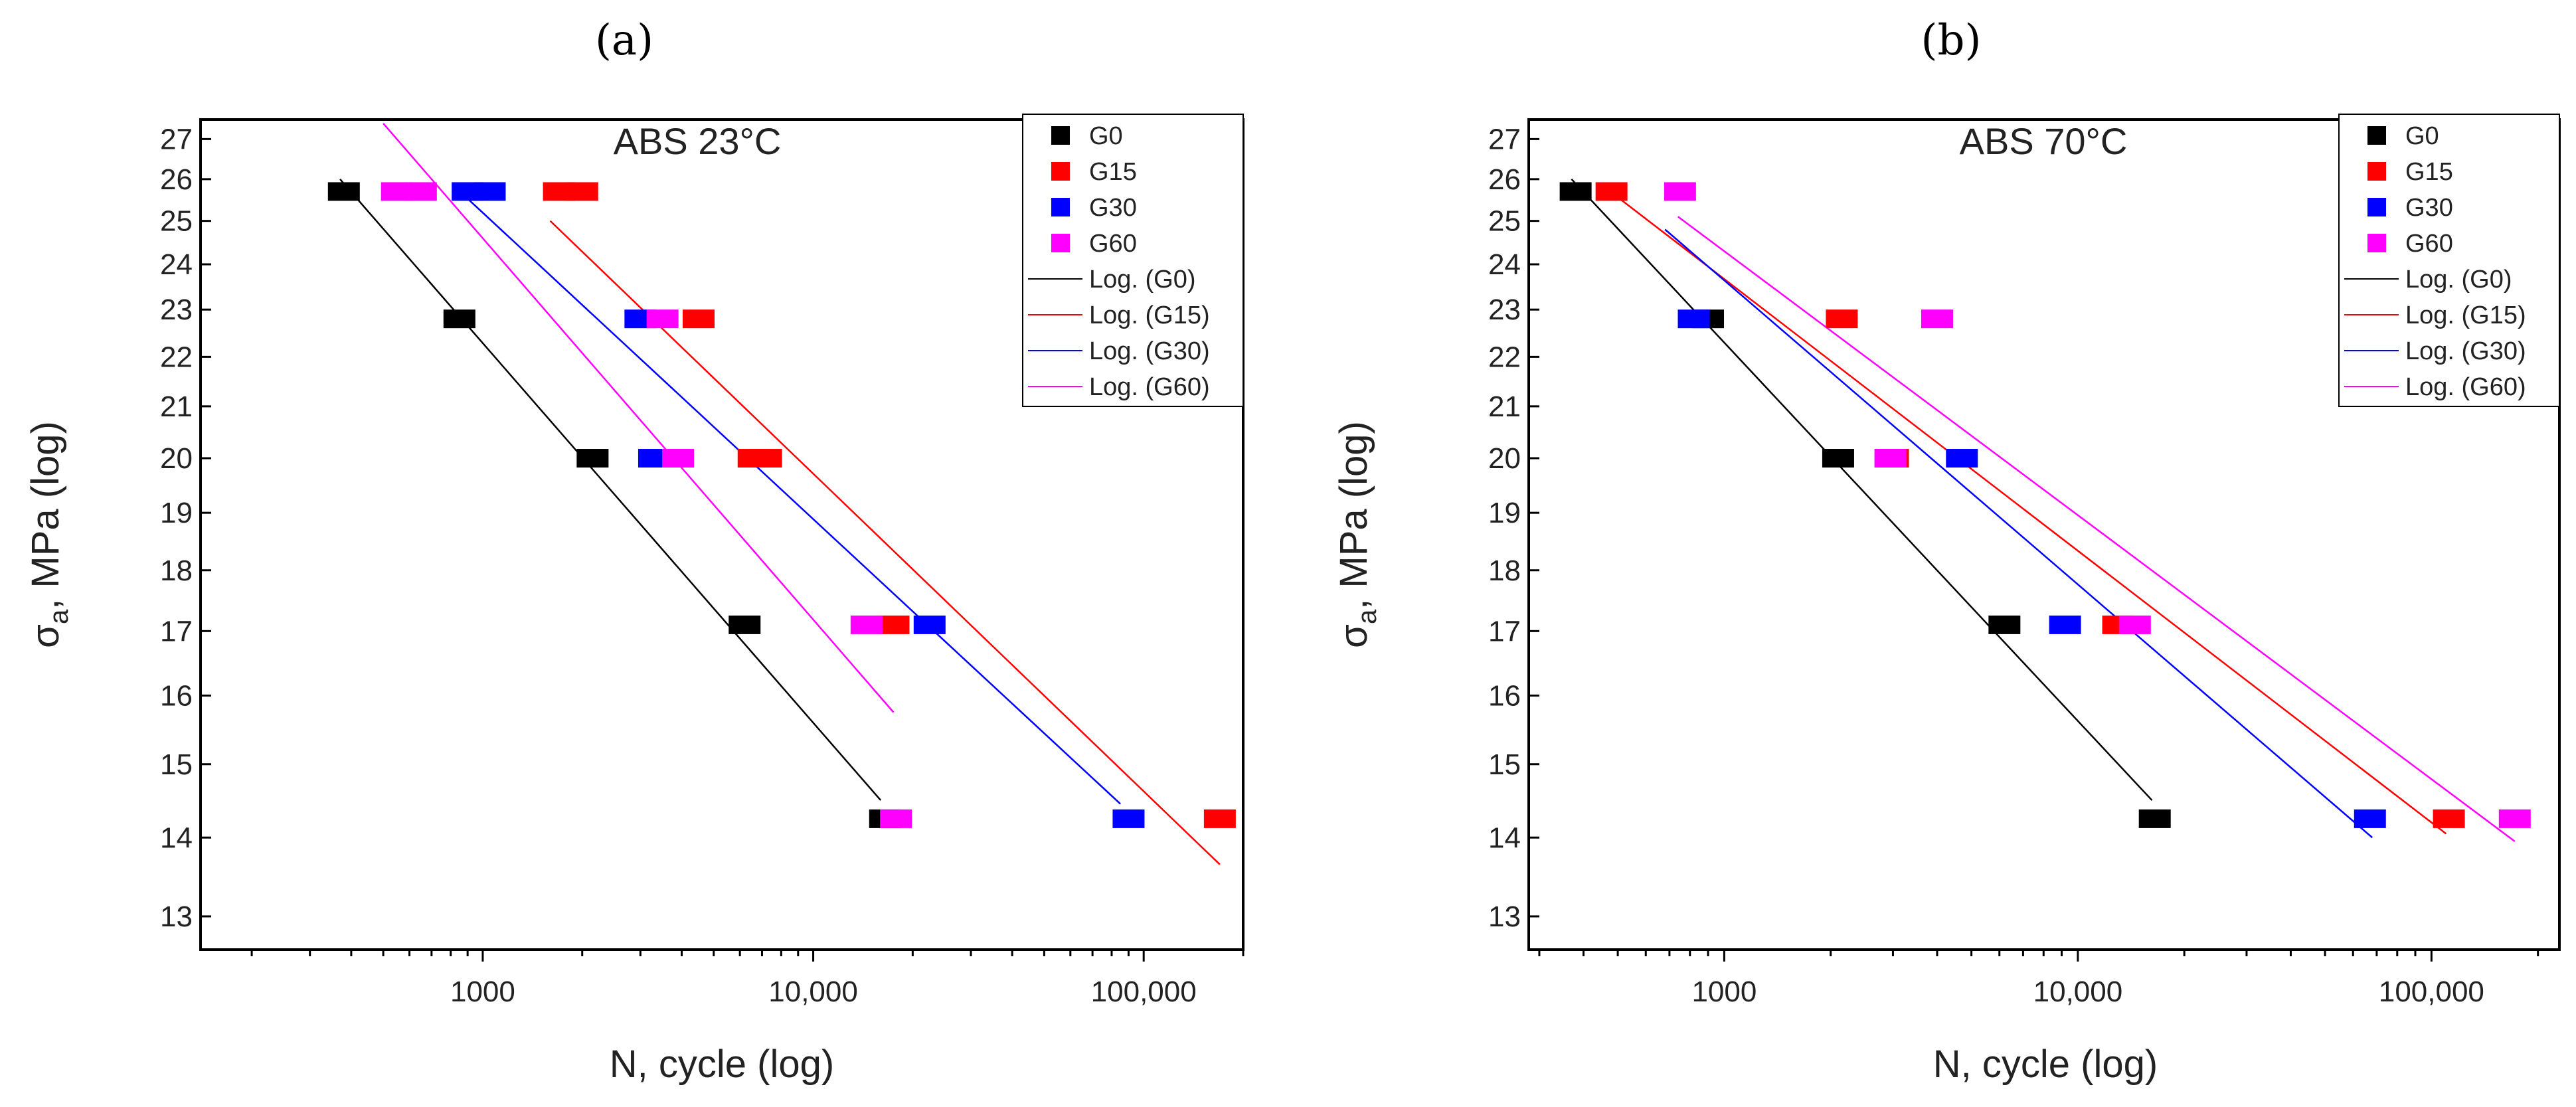  What do you see at coordinates (1504, 570) in the screenshot?
I see `y-tick-label: 18` at bounding box center [1504, 570].